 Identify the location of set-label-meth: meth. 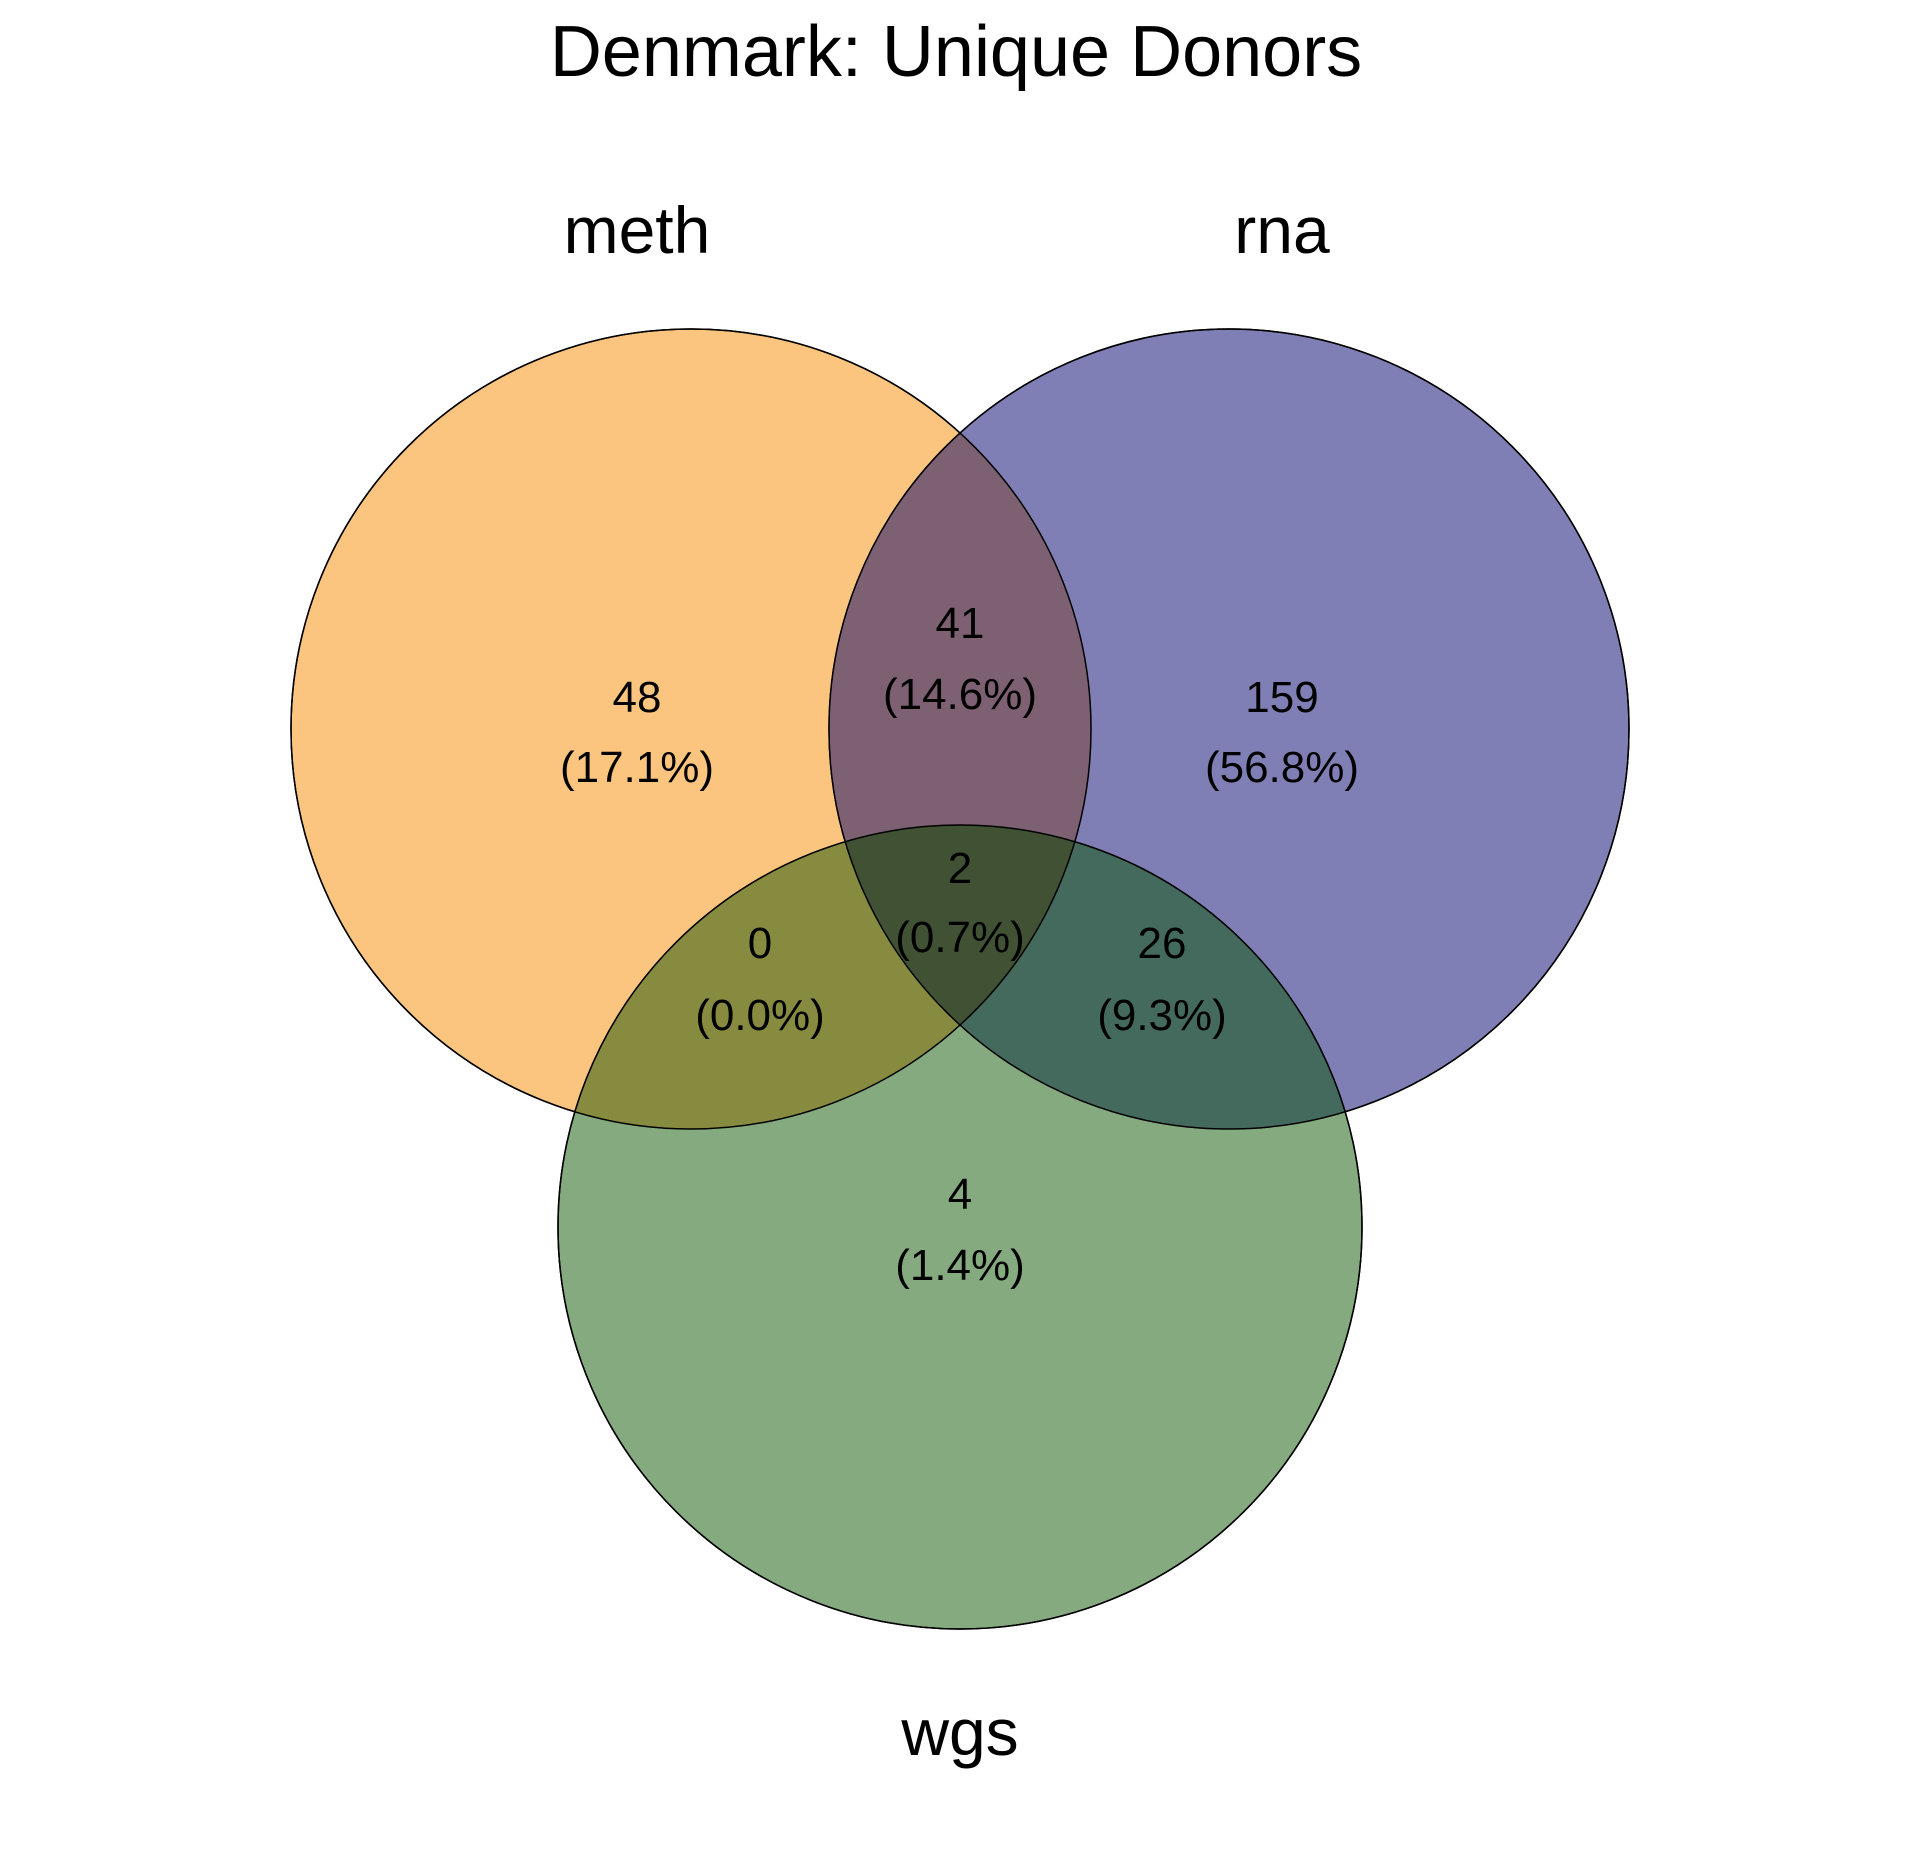
(637, 230).